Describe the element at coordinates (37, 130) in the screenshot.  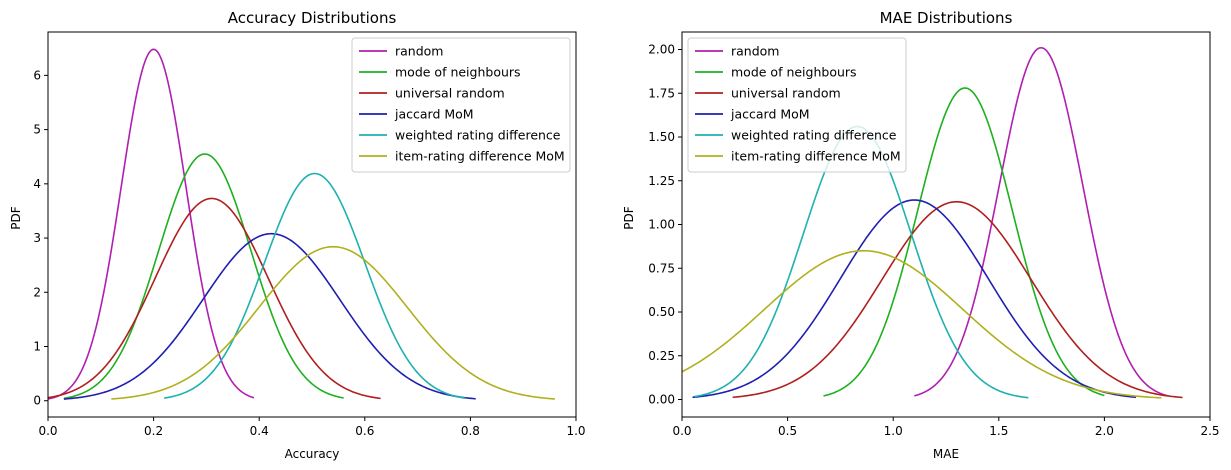
I see `y-tick-label: 5` at that location.